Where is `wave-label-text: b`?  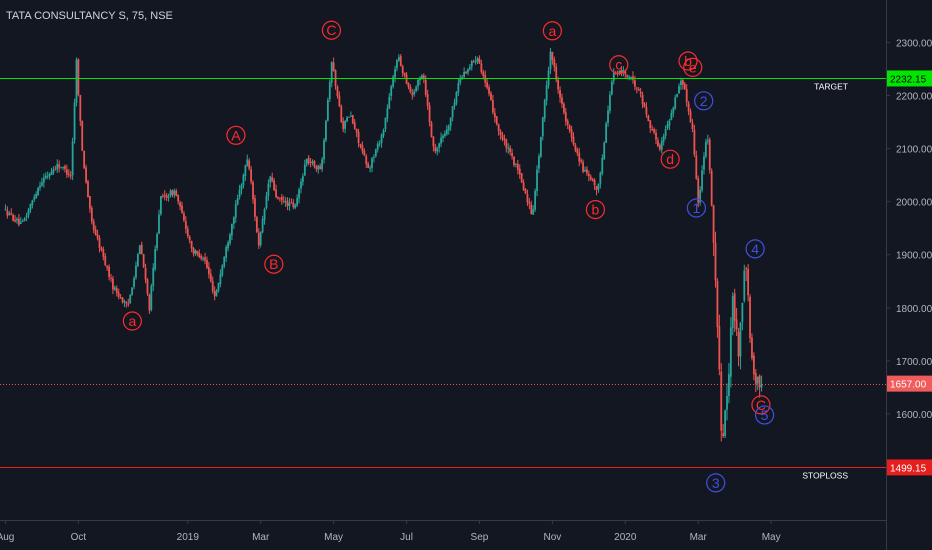 wave-label-text: b is located at coordinates (596, 210).